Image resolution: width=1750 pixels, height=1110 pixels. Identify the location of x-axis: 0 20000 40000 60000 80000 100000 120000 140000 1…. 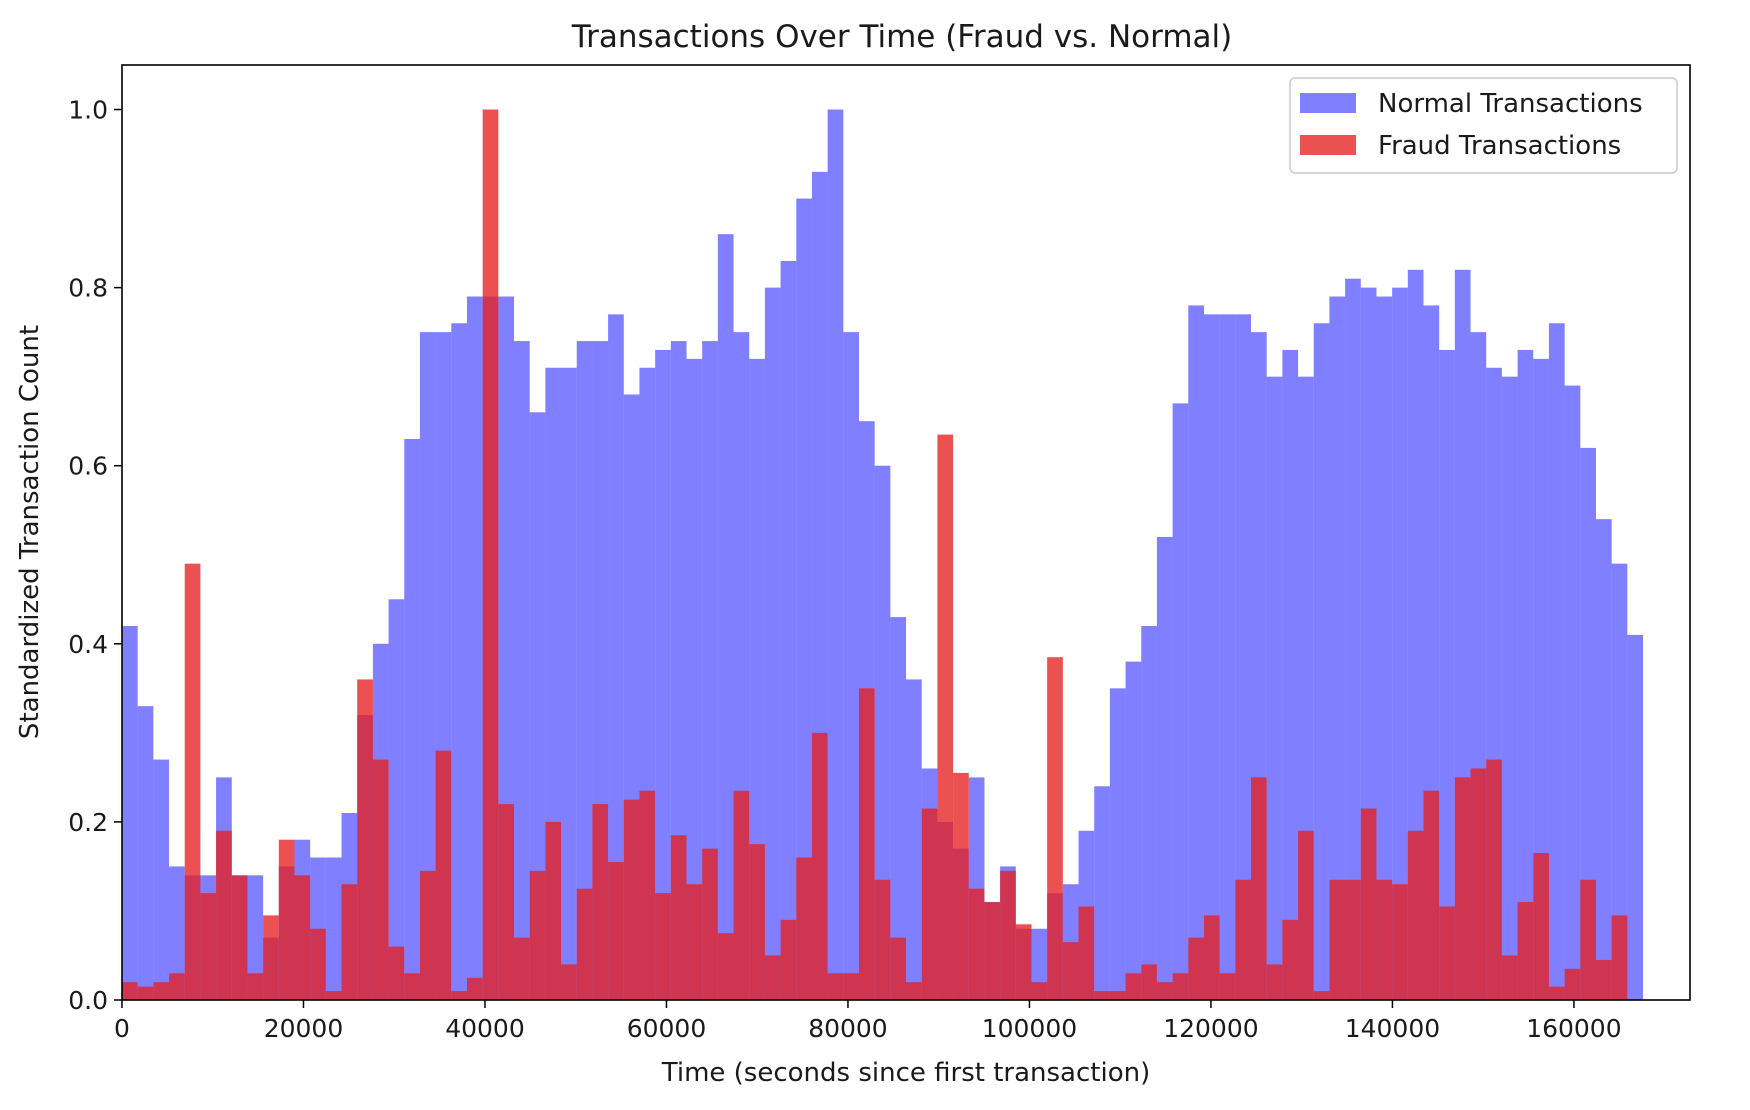
(868, 1021).